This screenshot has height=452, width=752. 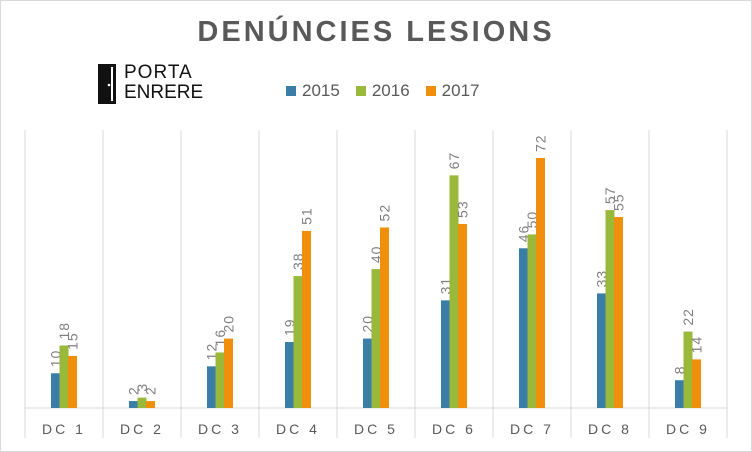 I want to click on porta-enrere-logo: PORTA ENRERE, so click(x=149, y=83).